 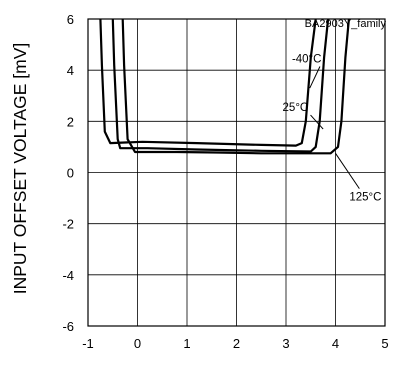 What do you see at coordinates (68, 224) in the screenshot?
I see `y-tick-label: -2` at bounding box center [68, 224].